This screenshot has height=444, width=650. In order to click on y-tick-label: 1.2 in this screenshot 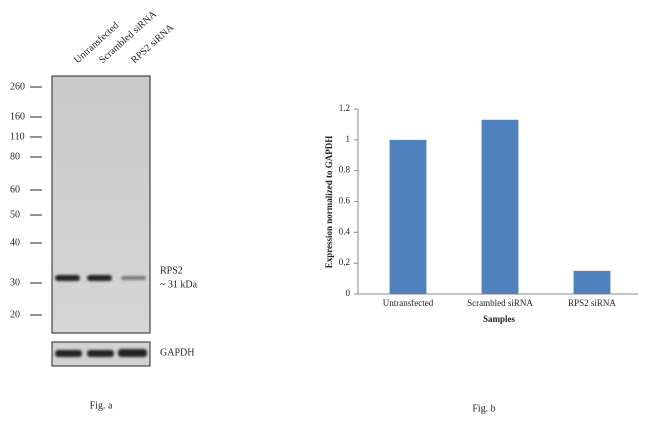, I will do `click(344, 108)`.